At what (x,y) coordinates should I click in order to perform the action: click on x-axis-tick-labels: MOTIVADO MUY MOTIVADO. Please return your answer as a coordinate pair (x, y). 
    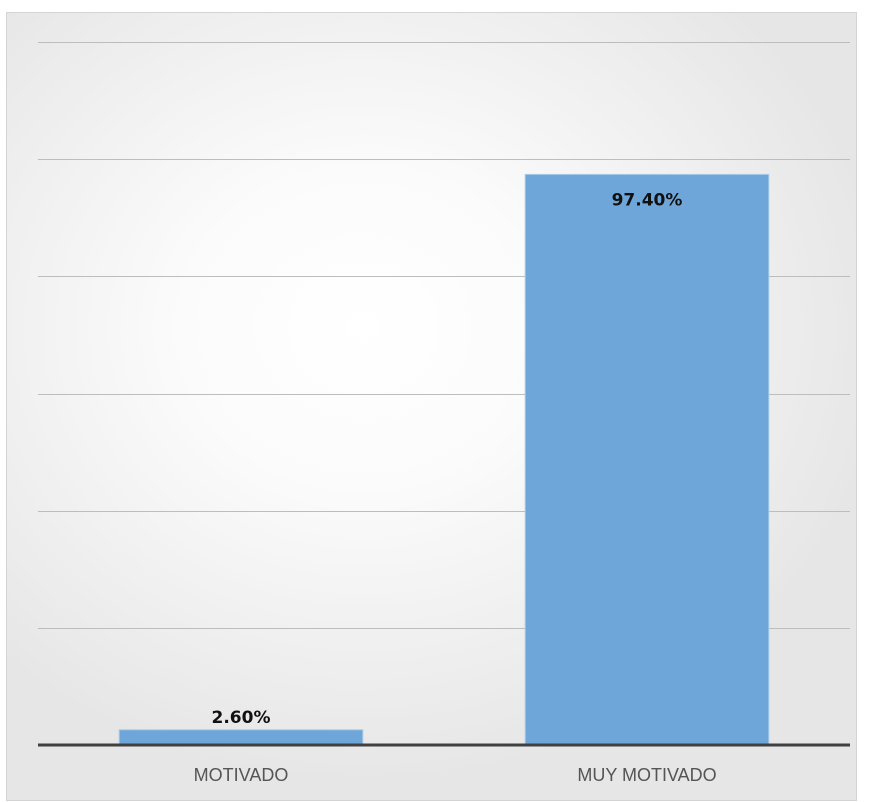
    Looking at the image, I should click on (455, 775).